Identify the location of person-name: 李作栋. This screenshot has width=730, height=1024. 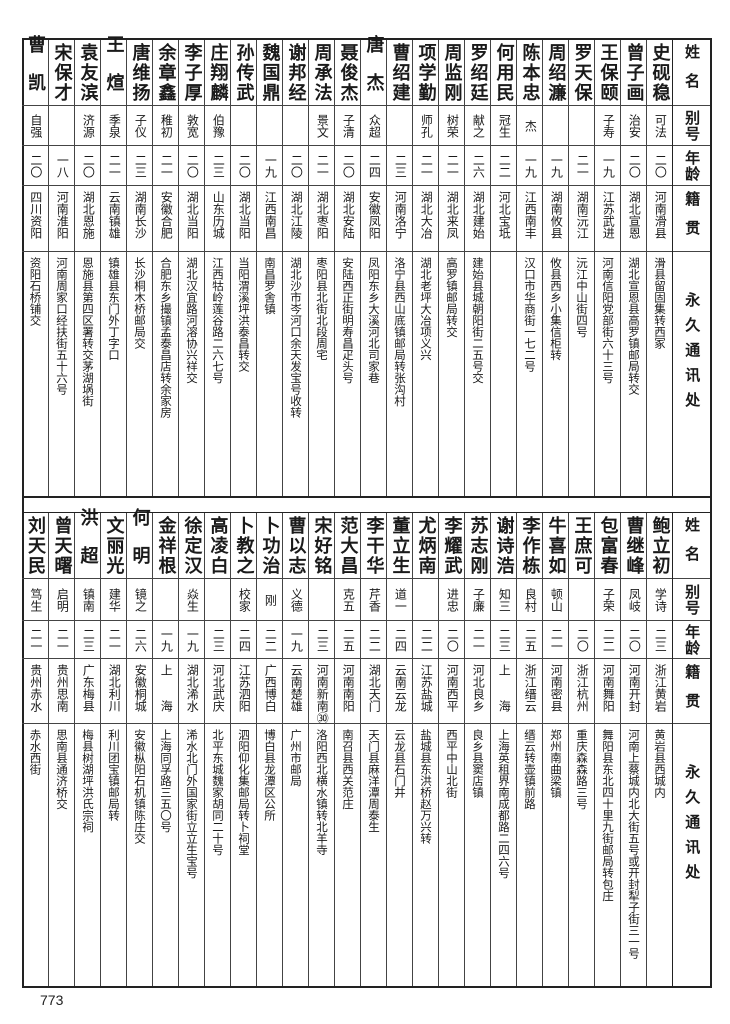
(530, 545).